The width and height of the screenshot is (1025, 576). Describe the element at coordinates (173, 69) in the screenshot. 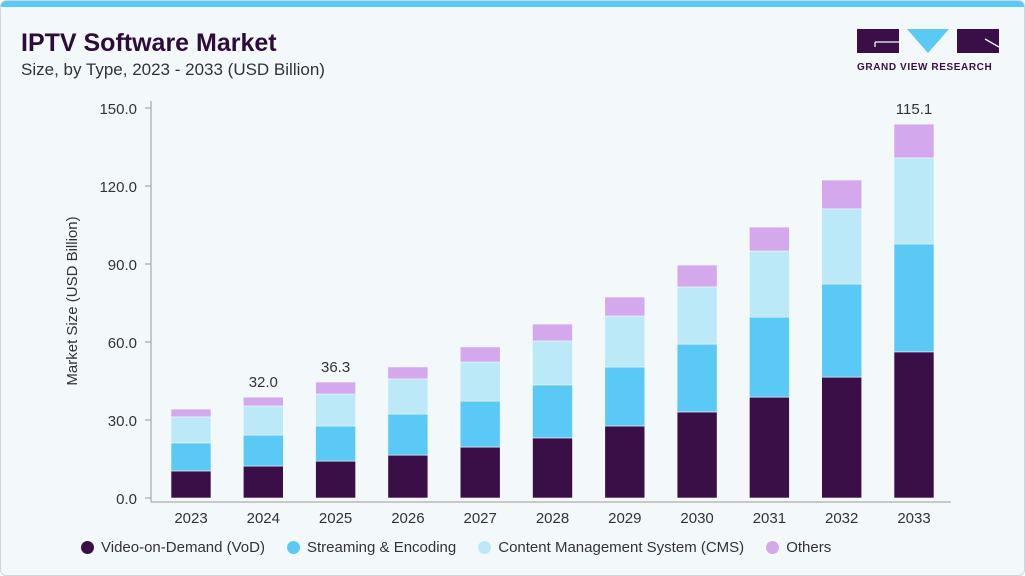

I see `chart-subtitle: Size, by Type, 2023 - 2033 (USD Billion)` at that location.